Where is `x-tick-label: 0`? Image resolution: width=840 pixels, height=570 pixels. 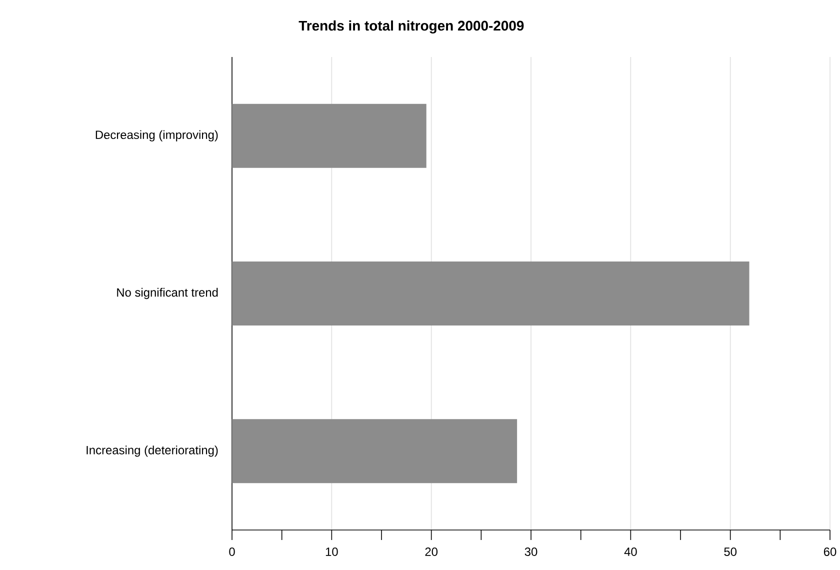 x-tick-label: 0 is located at coordinates (232, 552).